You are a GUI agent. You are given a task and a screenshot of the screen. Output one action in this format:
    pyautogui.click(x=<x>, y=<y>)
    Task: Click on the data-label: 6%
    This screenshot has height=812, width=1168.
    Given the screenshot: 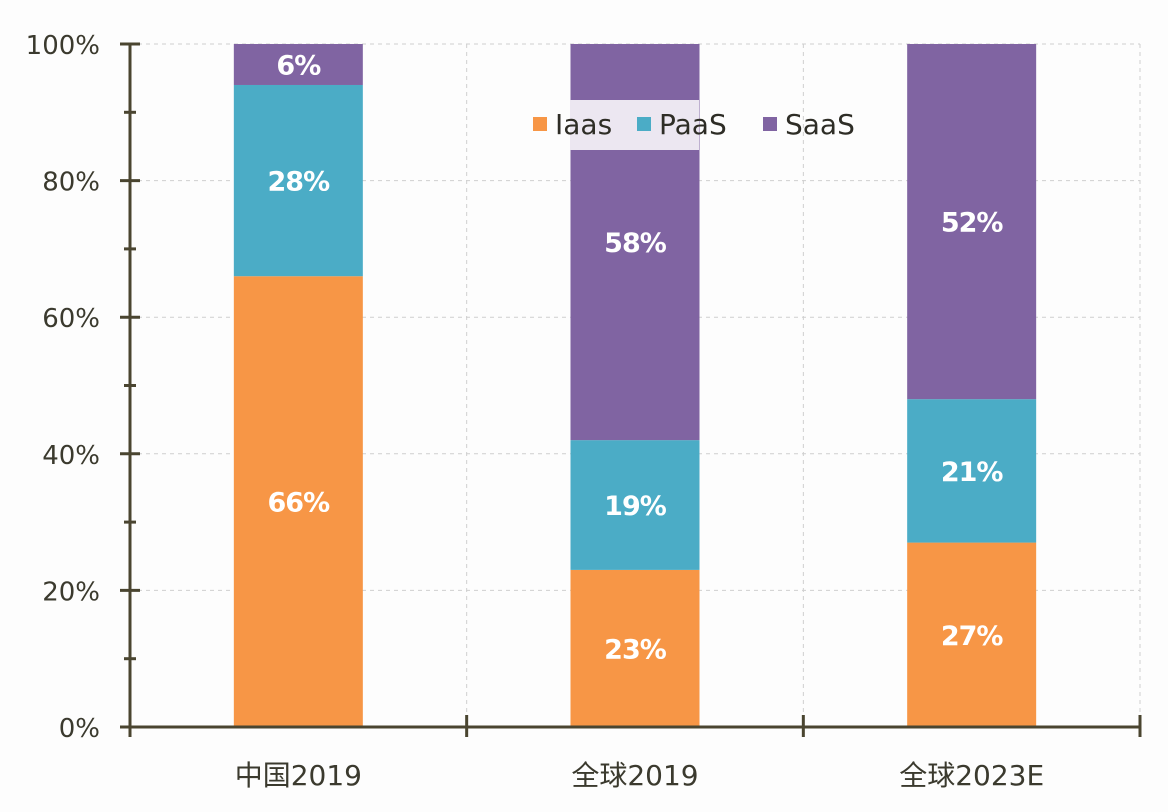 What is the action you would take?
    pyautogui.click(x=298, y=65)
    